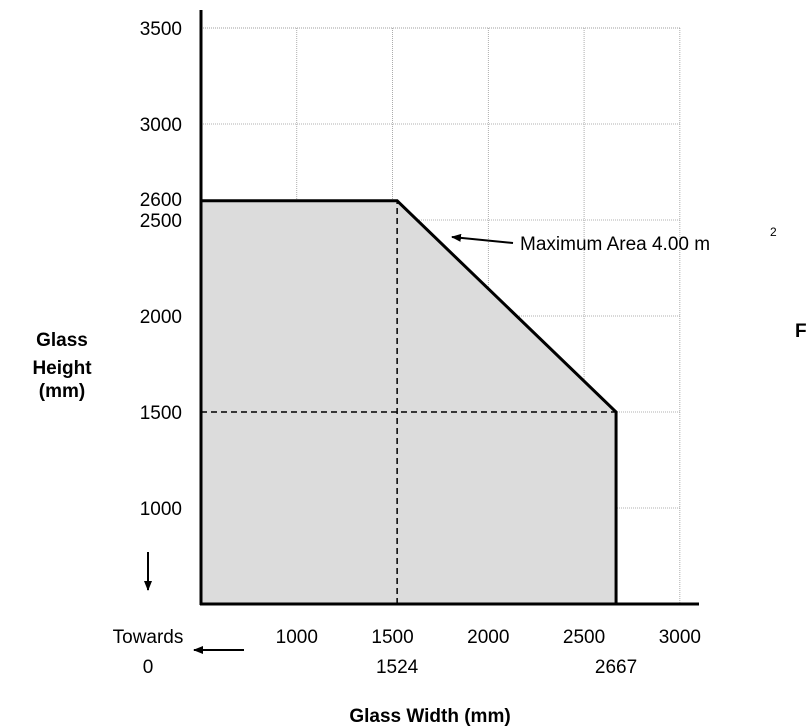  What do you see at coordinates (392, 637) in the screenshot?
I see `x-tick-label-1500: 1500` at bounding box center [392, 637].